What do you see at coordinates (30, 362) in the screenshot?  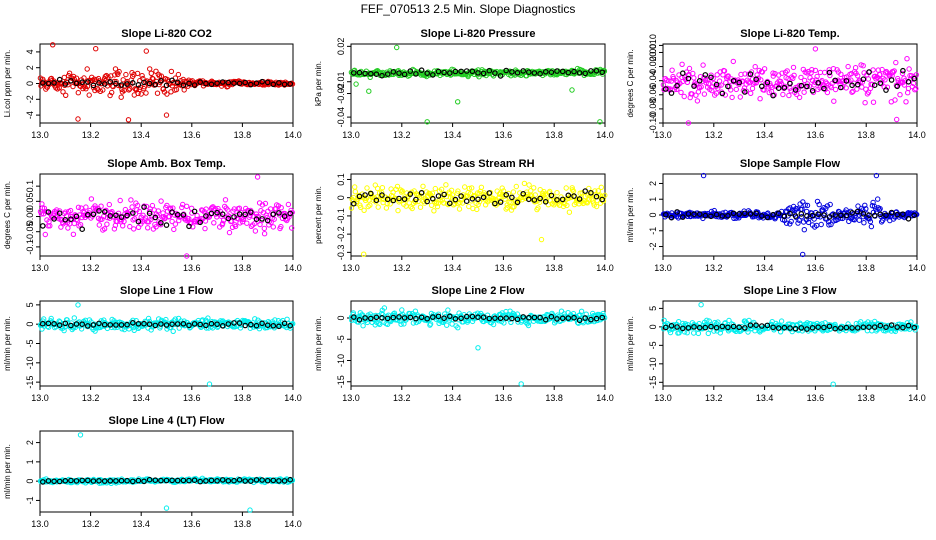 I see `y-tick-label: -10` at bounding box center [30, 362].